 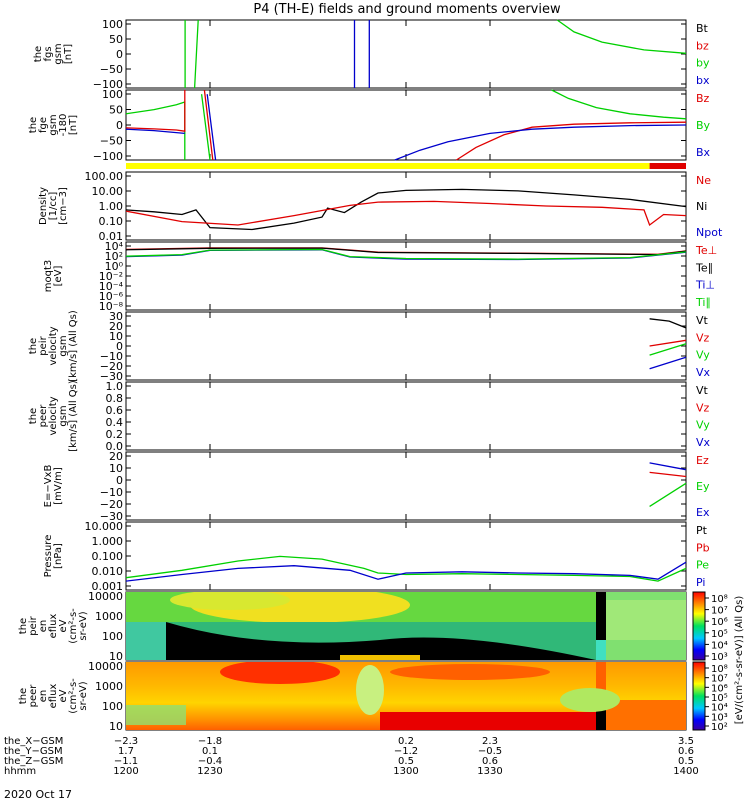 I want to click on ylabel-line: eflux, so click(x=53, y=696).